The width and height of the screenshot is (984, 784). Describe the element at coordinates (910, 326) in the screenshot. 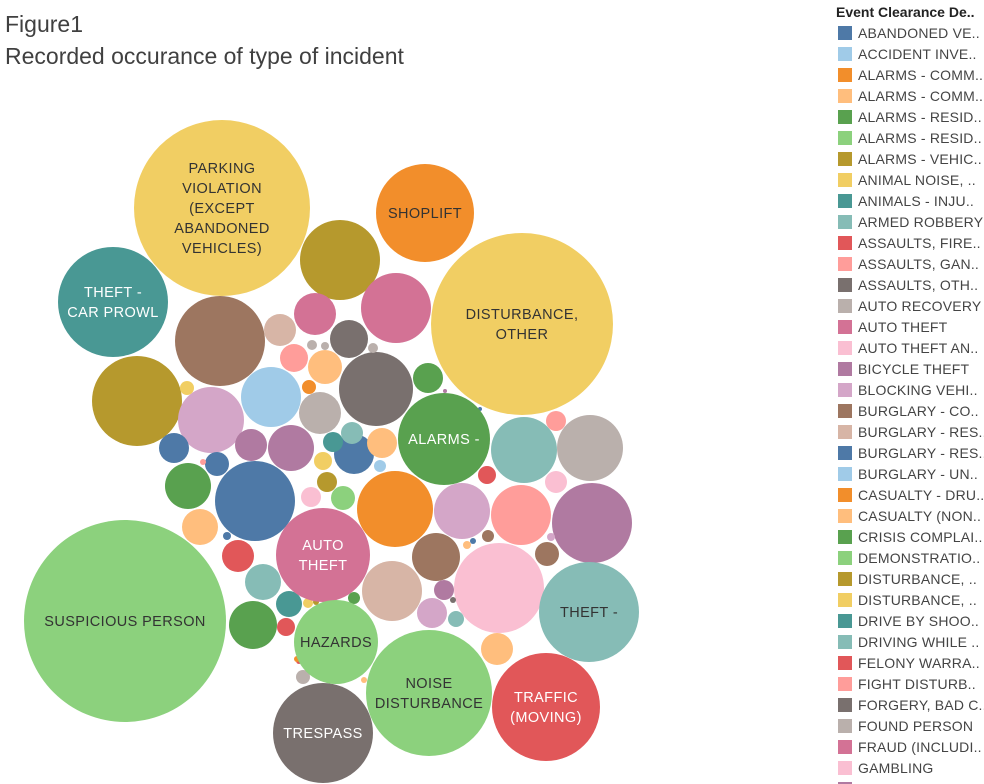

I see `legend-item: AUTO THEFT` at that location.